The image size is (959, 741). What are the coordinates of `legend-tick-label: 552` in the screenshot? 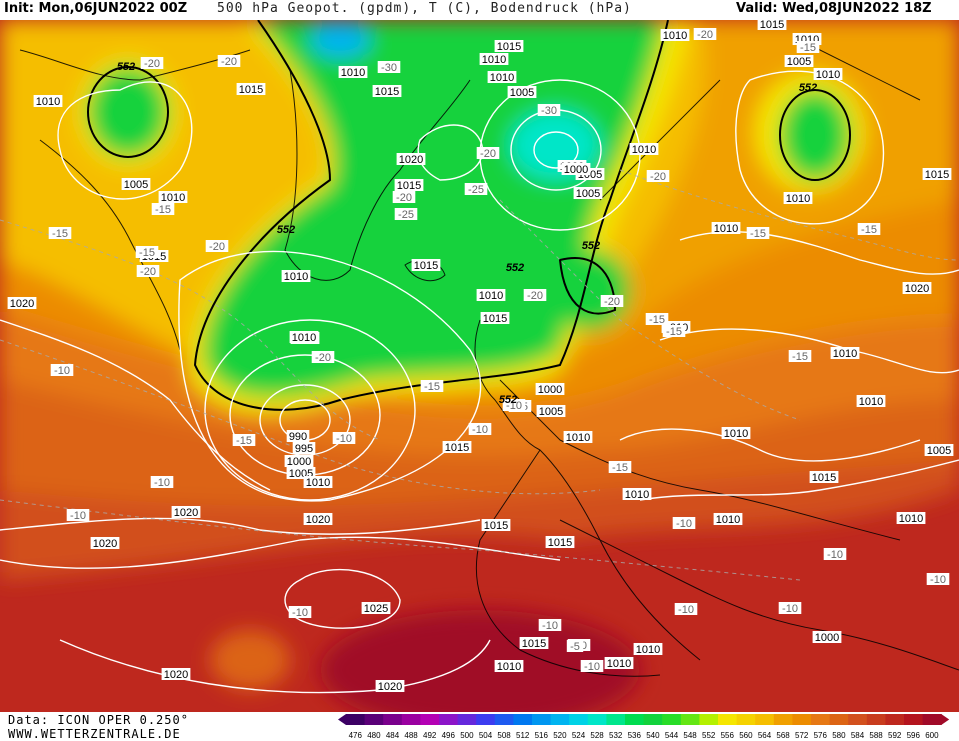 It's located at (709, 735).